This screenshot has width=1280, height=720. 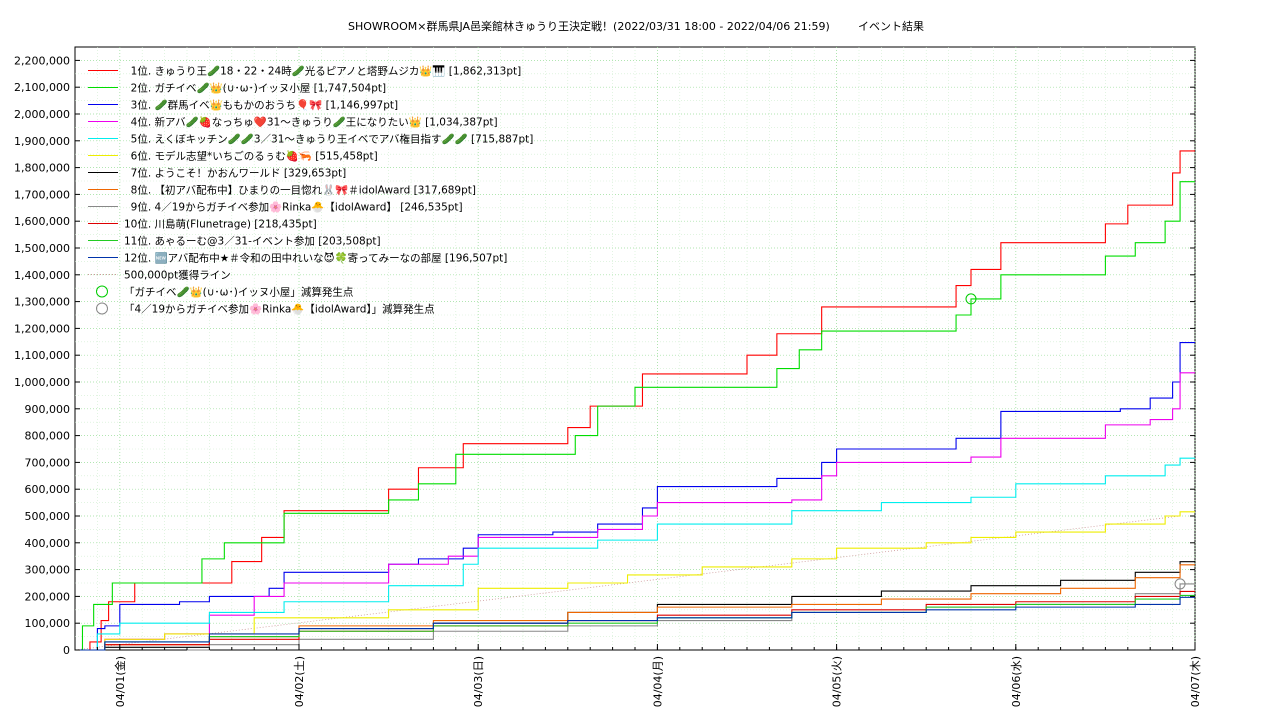 What do you see at coordinates (42, 87) in the screenshot?
I see `y-tick-label: 2,100,000` at bounding box center [42, 87].